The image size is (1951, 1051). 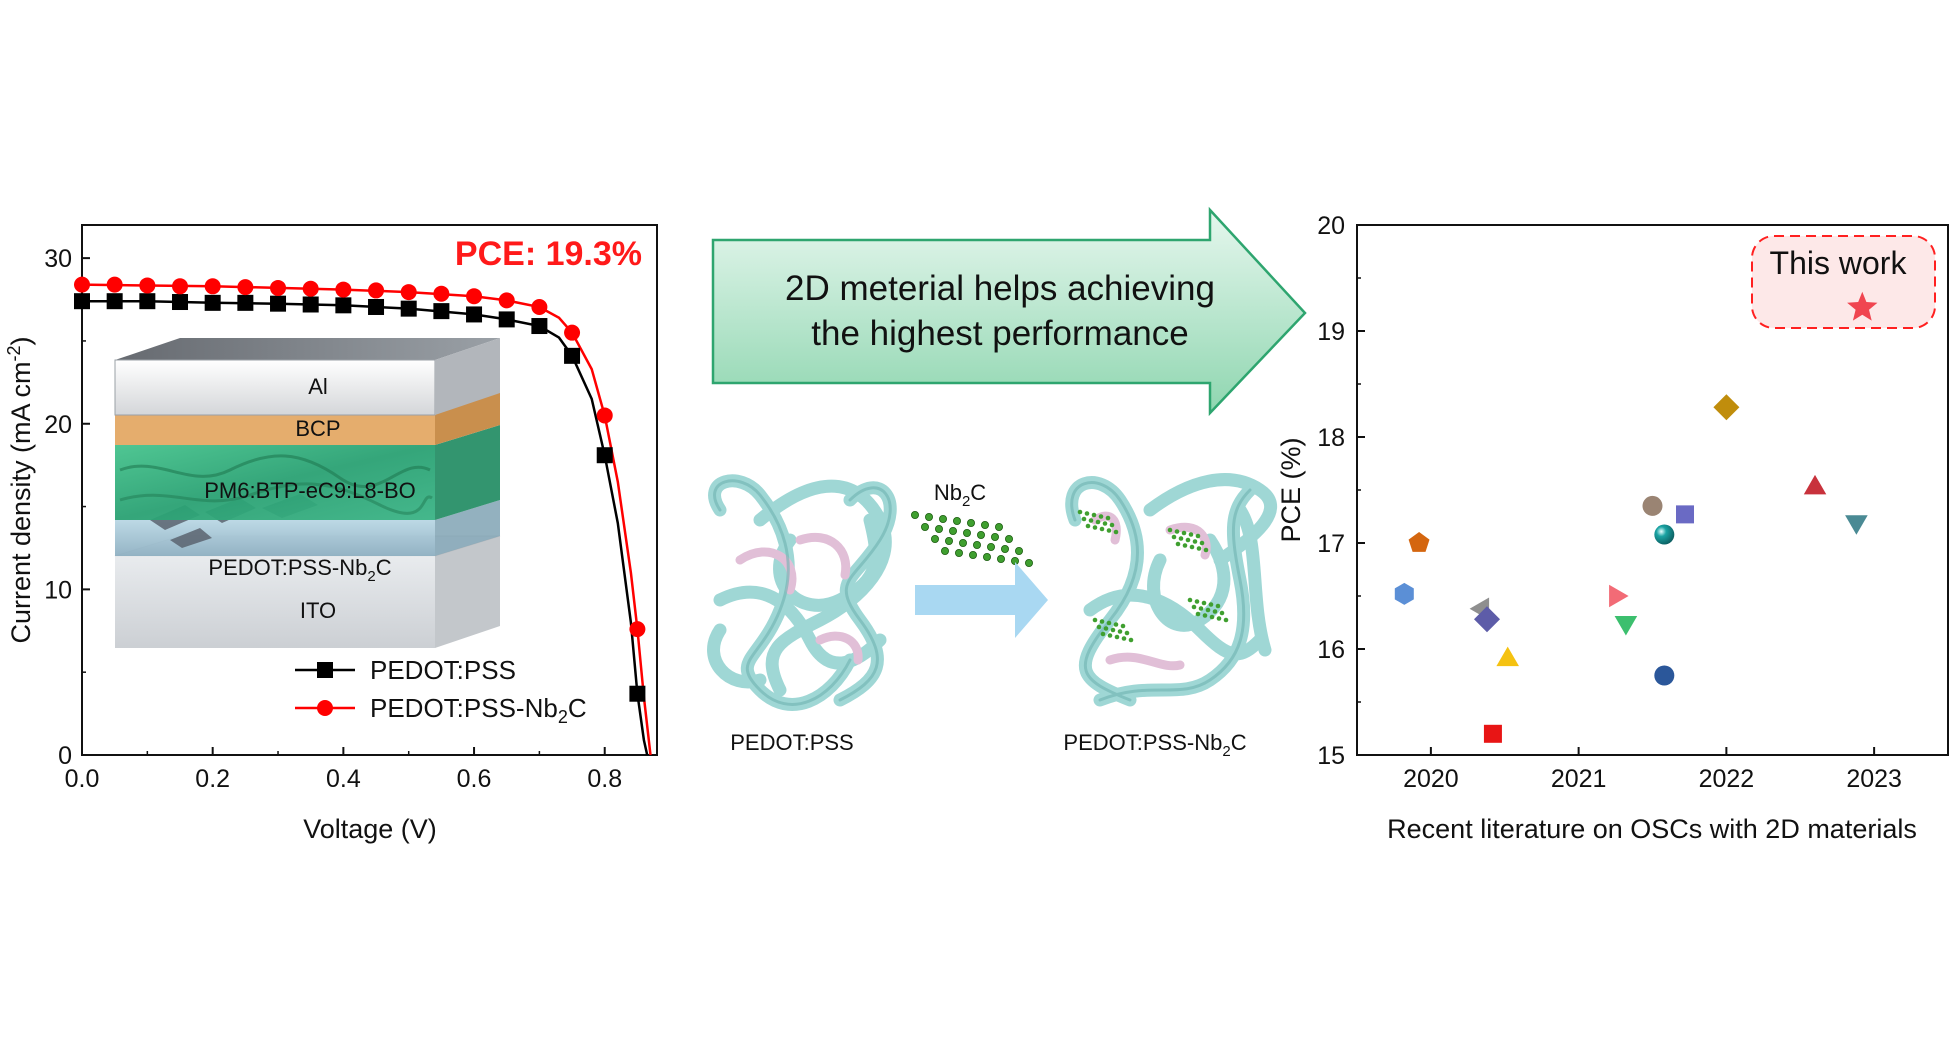 I want to click on jv-y-tick-label: 0, so click(x=65, y=756).